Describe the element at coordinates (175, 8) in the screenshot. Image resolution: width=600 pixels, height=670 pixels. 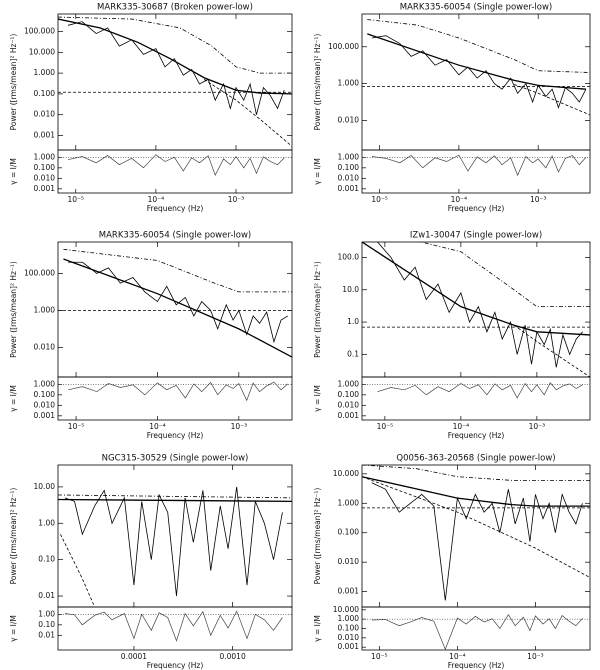
I see `panel-title: MARK335-30687 (Broken power-low)` at that location.